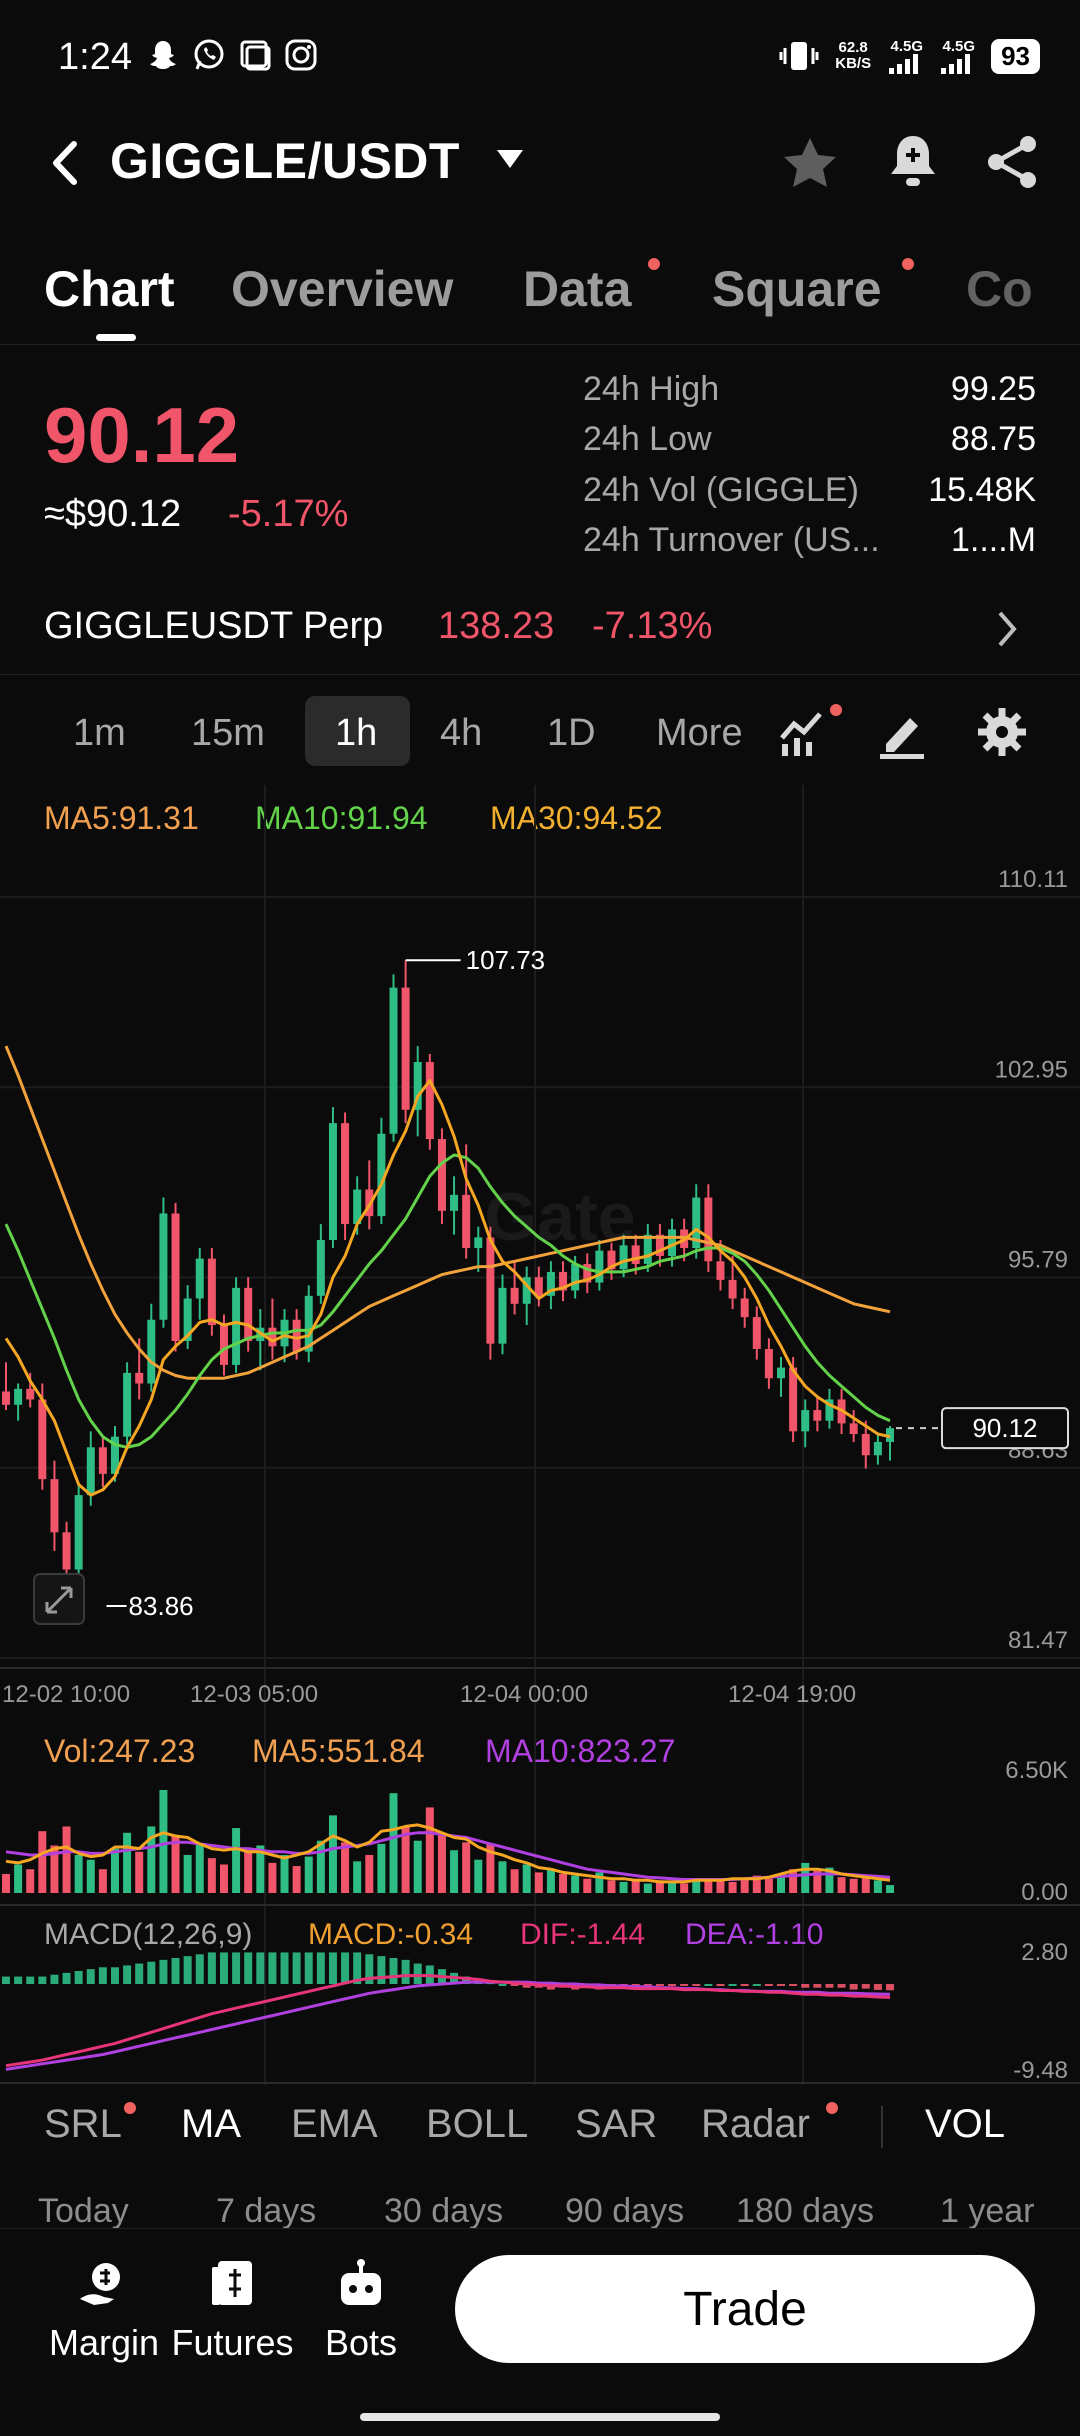 The width and height of the screenshot is (1080, 2436). What do you see at coordinates (987, 2211) in the screenshot?
I see `range-1-year: 1 year` at bounding box center [987, 2211].